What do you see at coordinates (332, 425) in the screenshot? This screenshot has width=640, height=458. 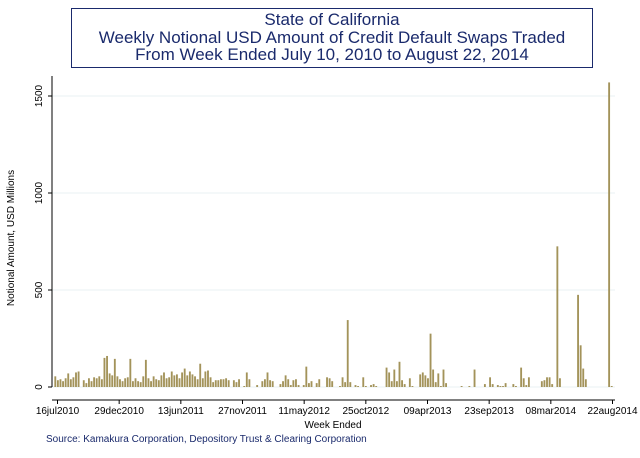 I see `x-axis-label: Week Ended` at bounding box center [332, 425].